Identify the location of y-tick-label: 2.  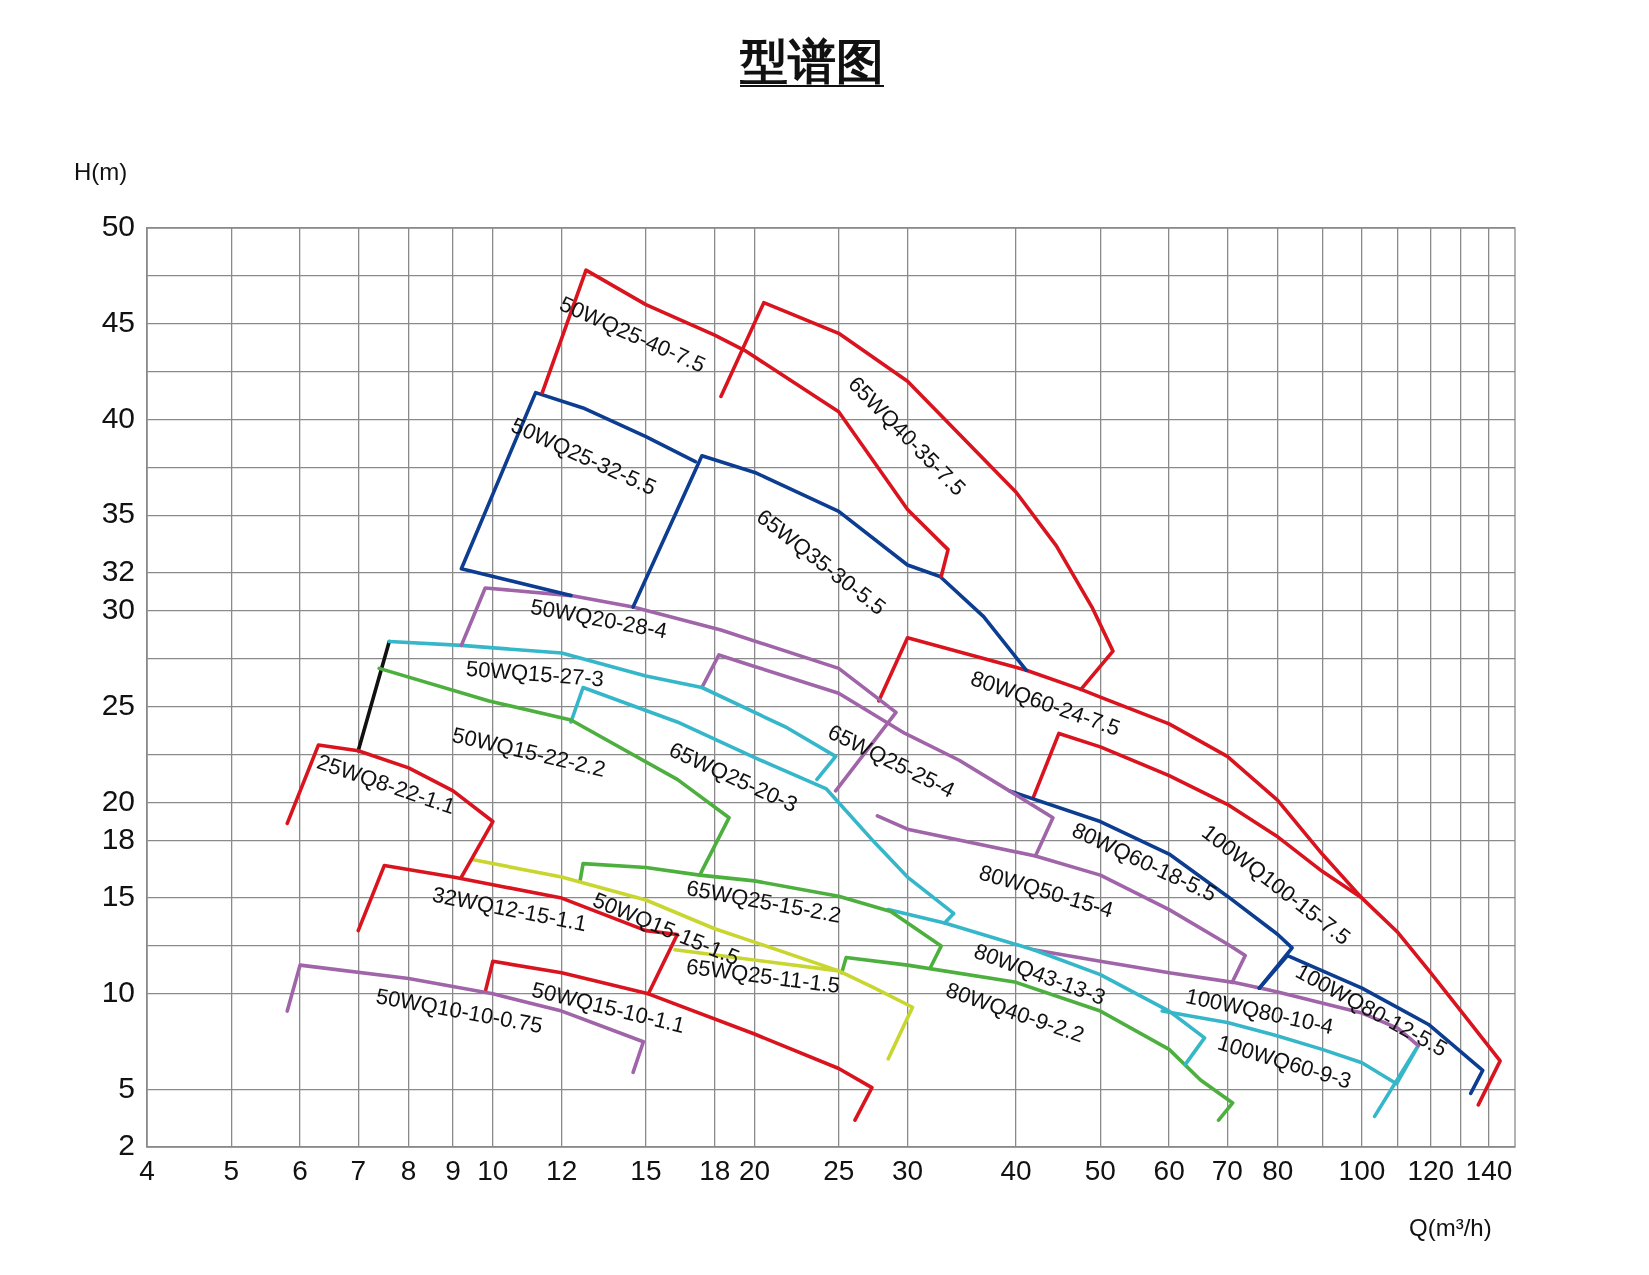
(126, 1145).